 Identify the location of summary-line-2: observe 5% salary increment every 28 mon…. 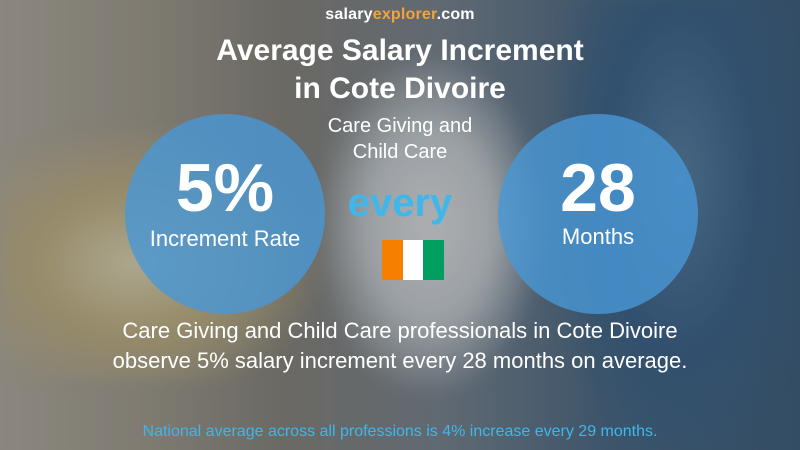
(400, 360).